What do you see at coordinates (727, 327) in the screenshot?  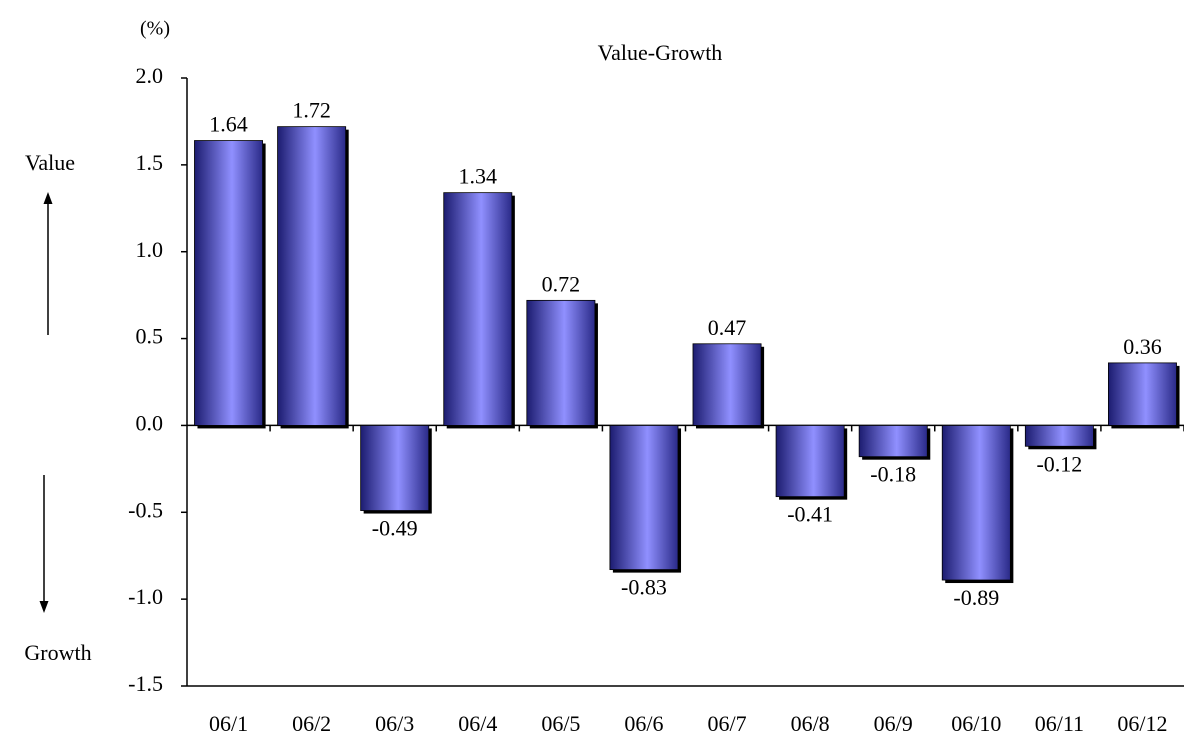 I see `data-label: 0.47` at bounding box center [727, 327].